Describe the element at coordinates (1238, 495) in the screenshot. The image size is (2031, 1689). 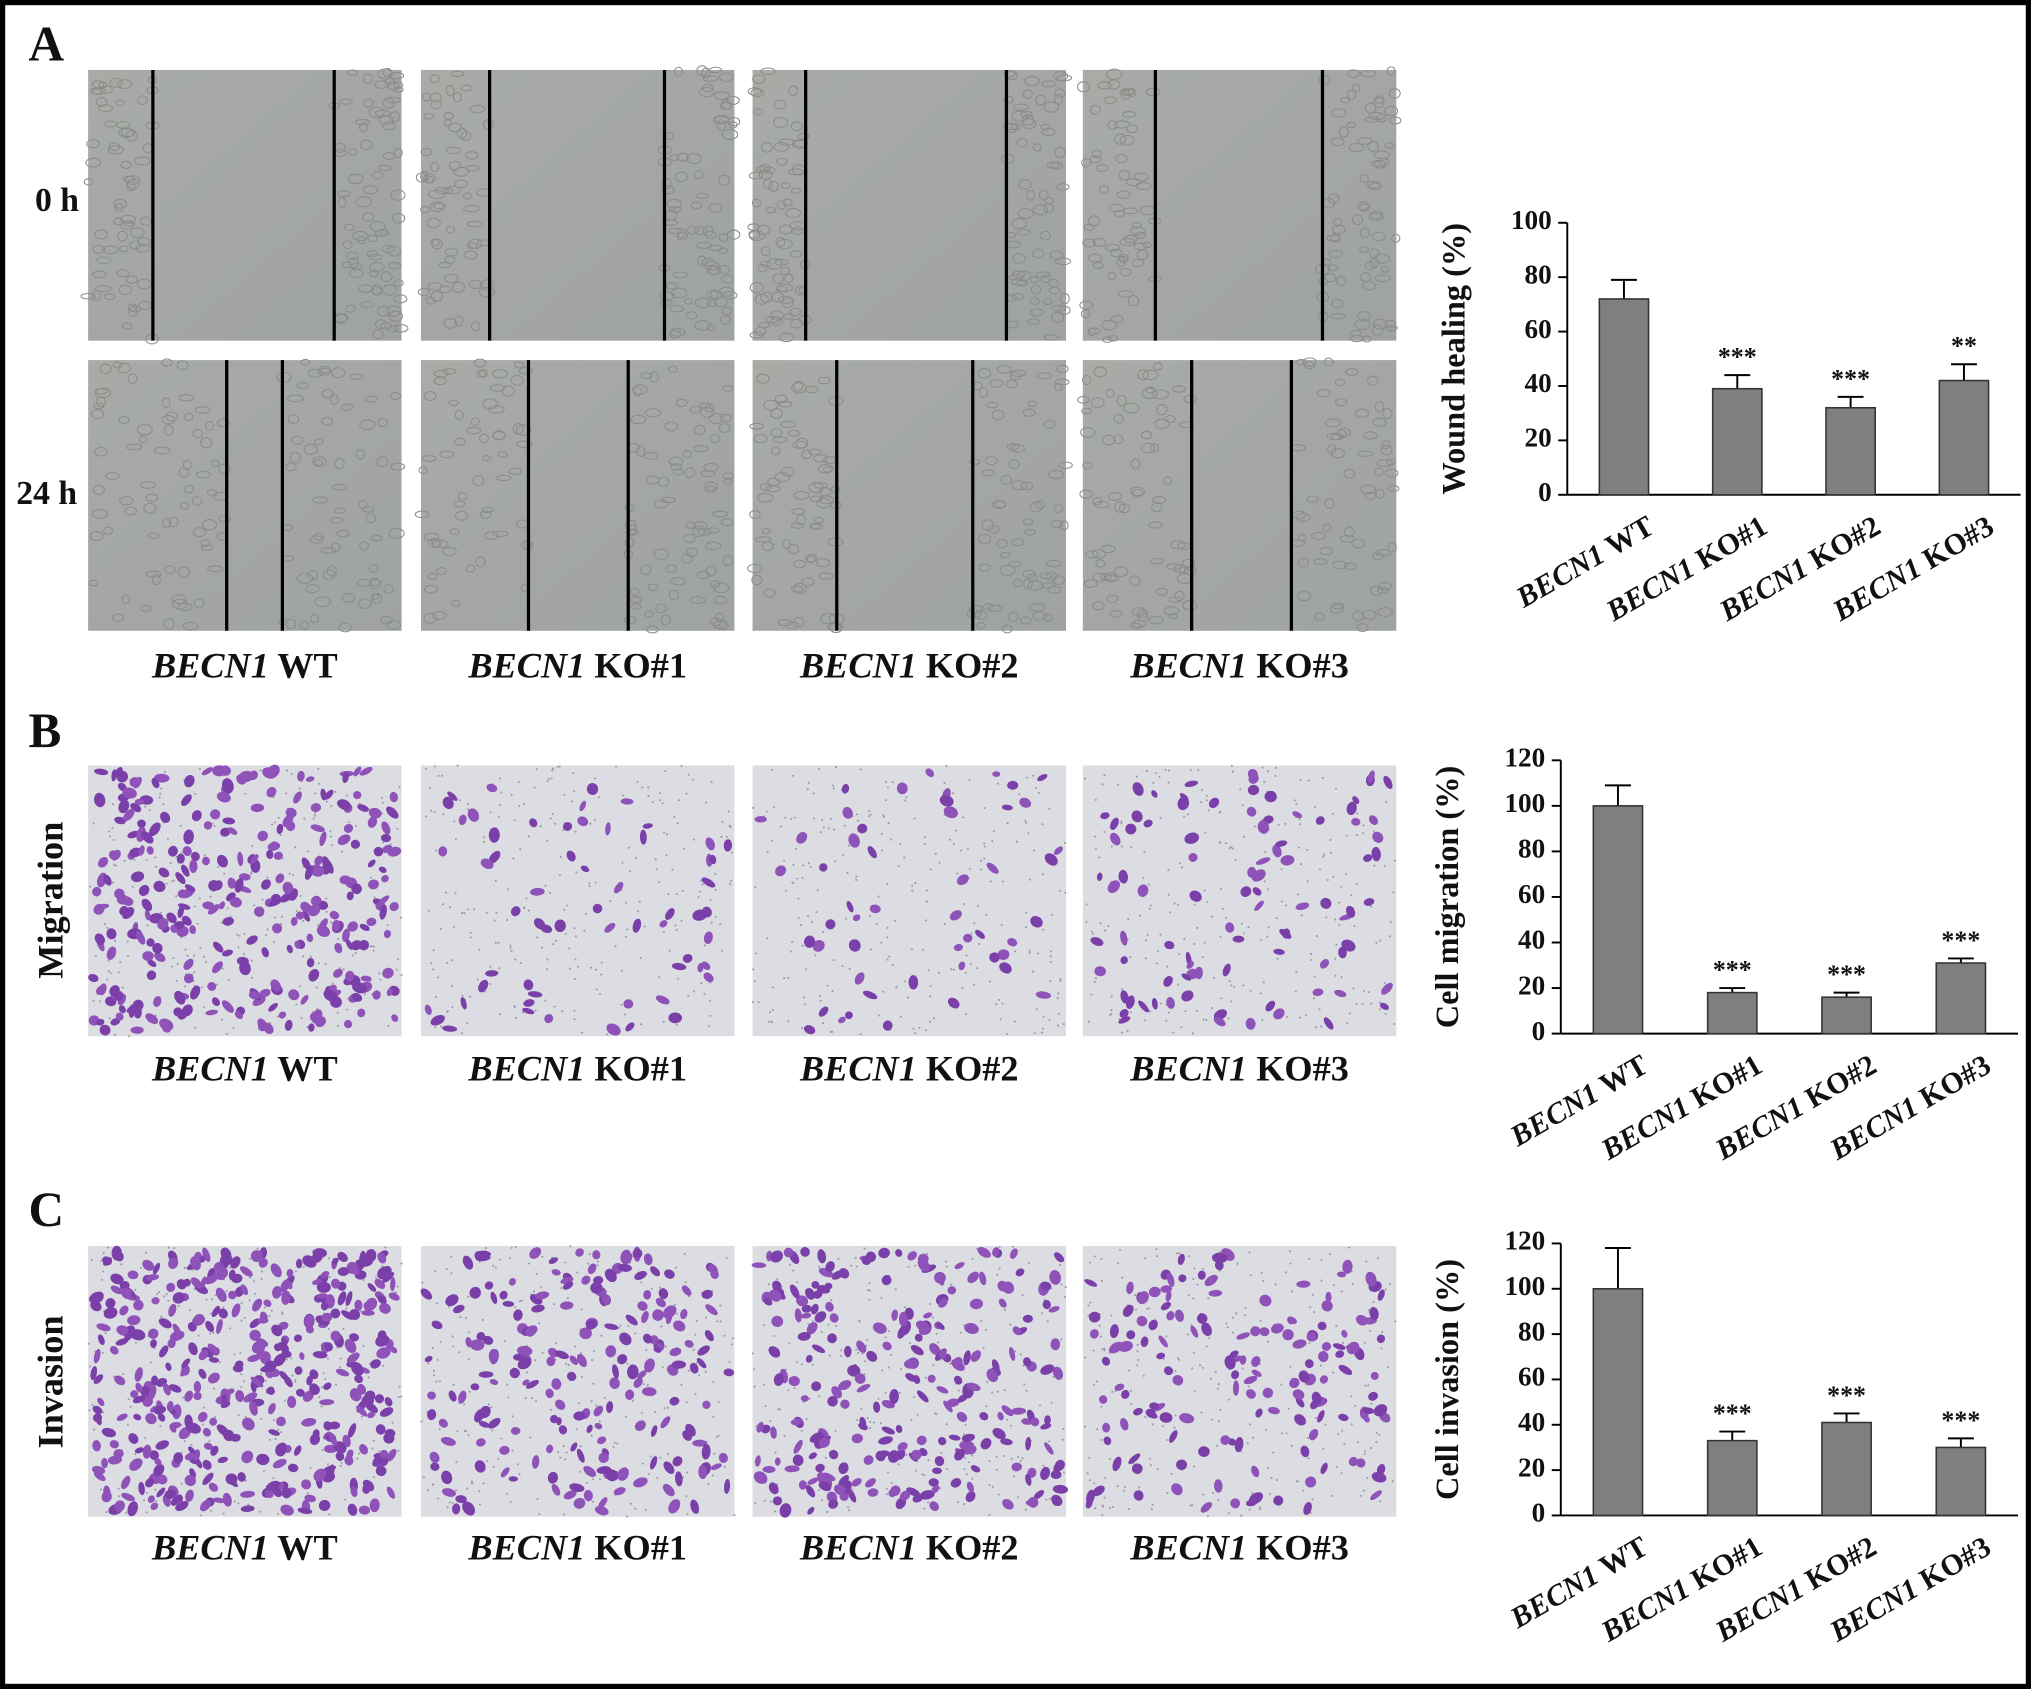
I see `micrograph` at that location.